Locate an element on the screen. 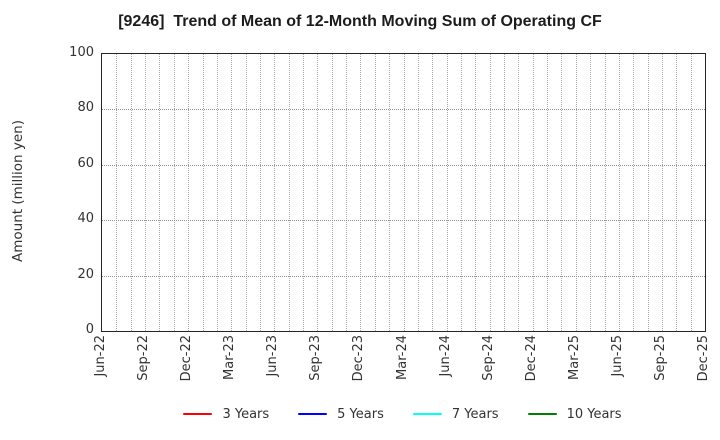 This screenshot has height=440, width=720. legend-item-3-years: 3 Years is located at coordinates (226, 414).